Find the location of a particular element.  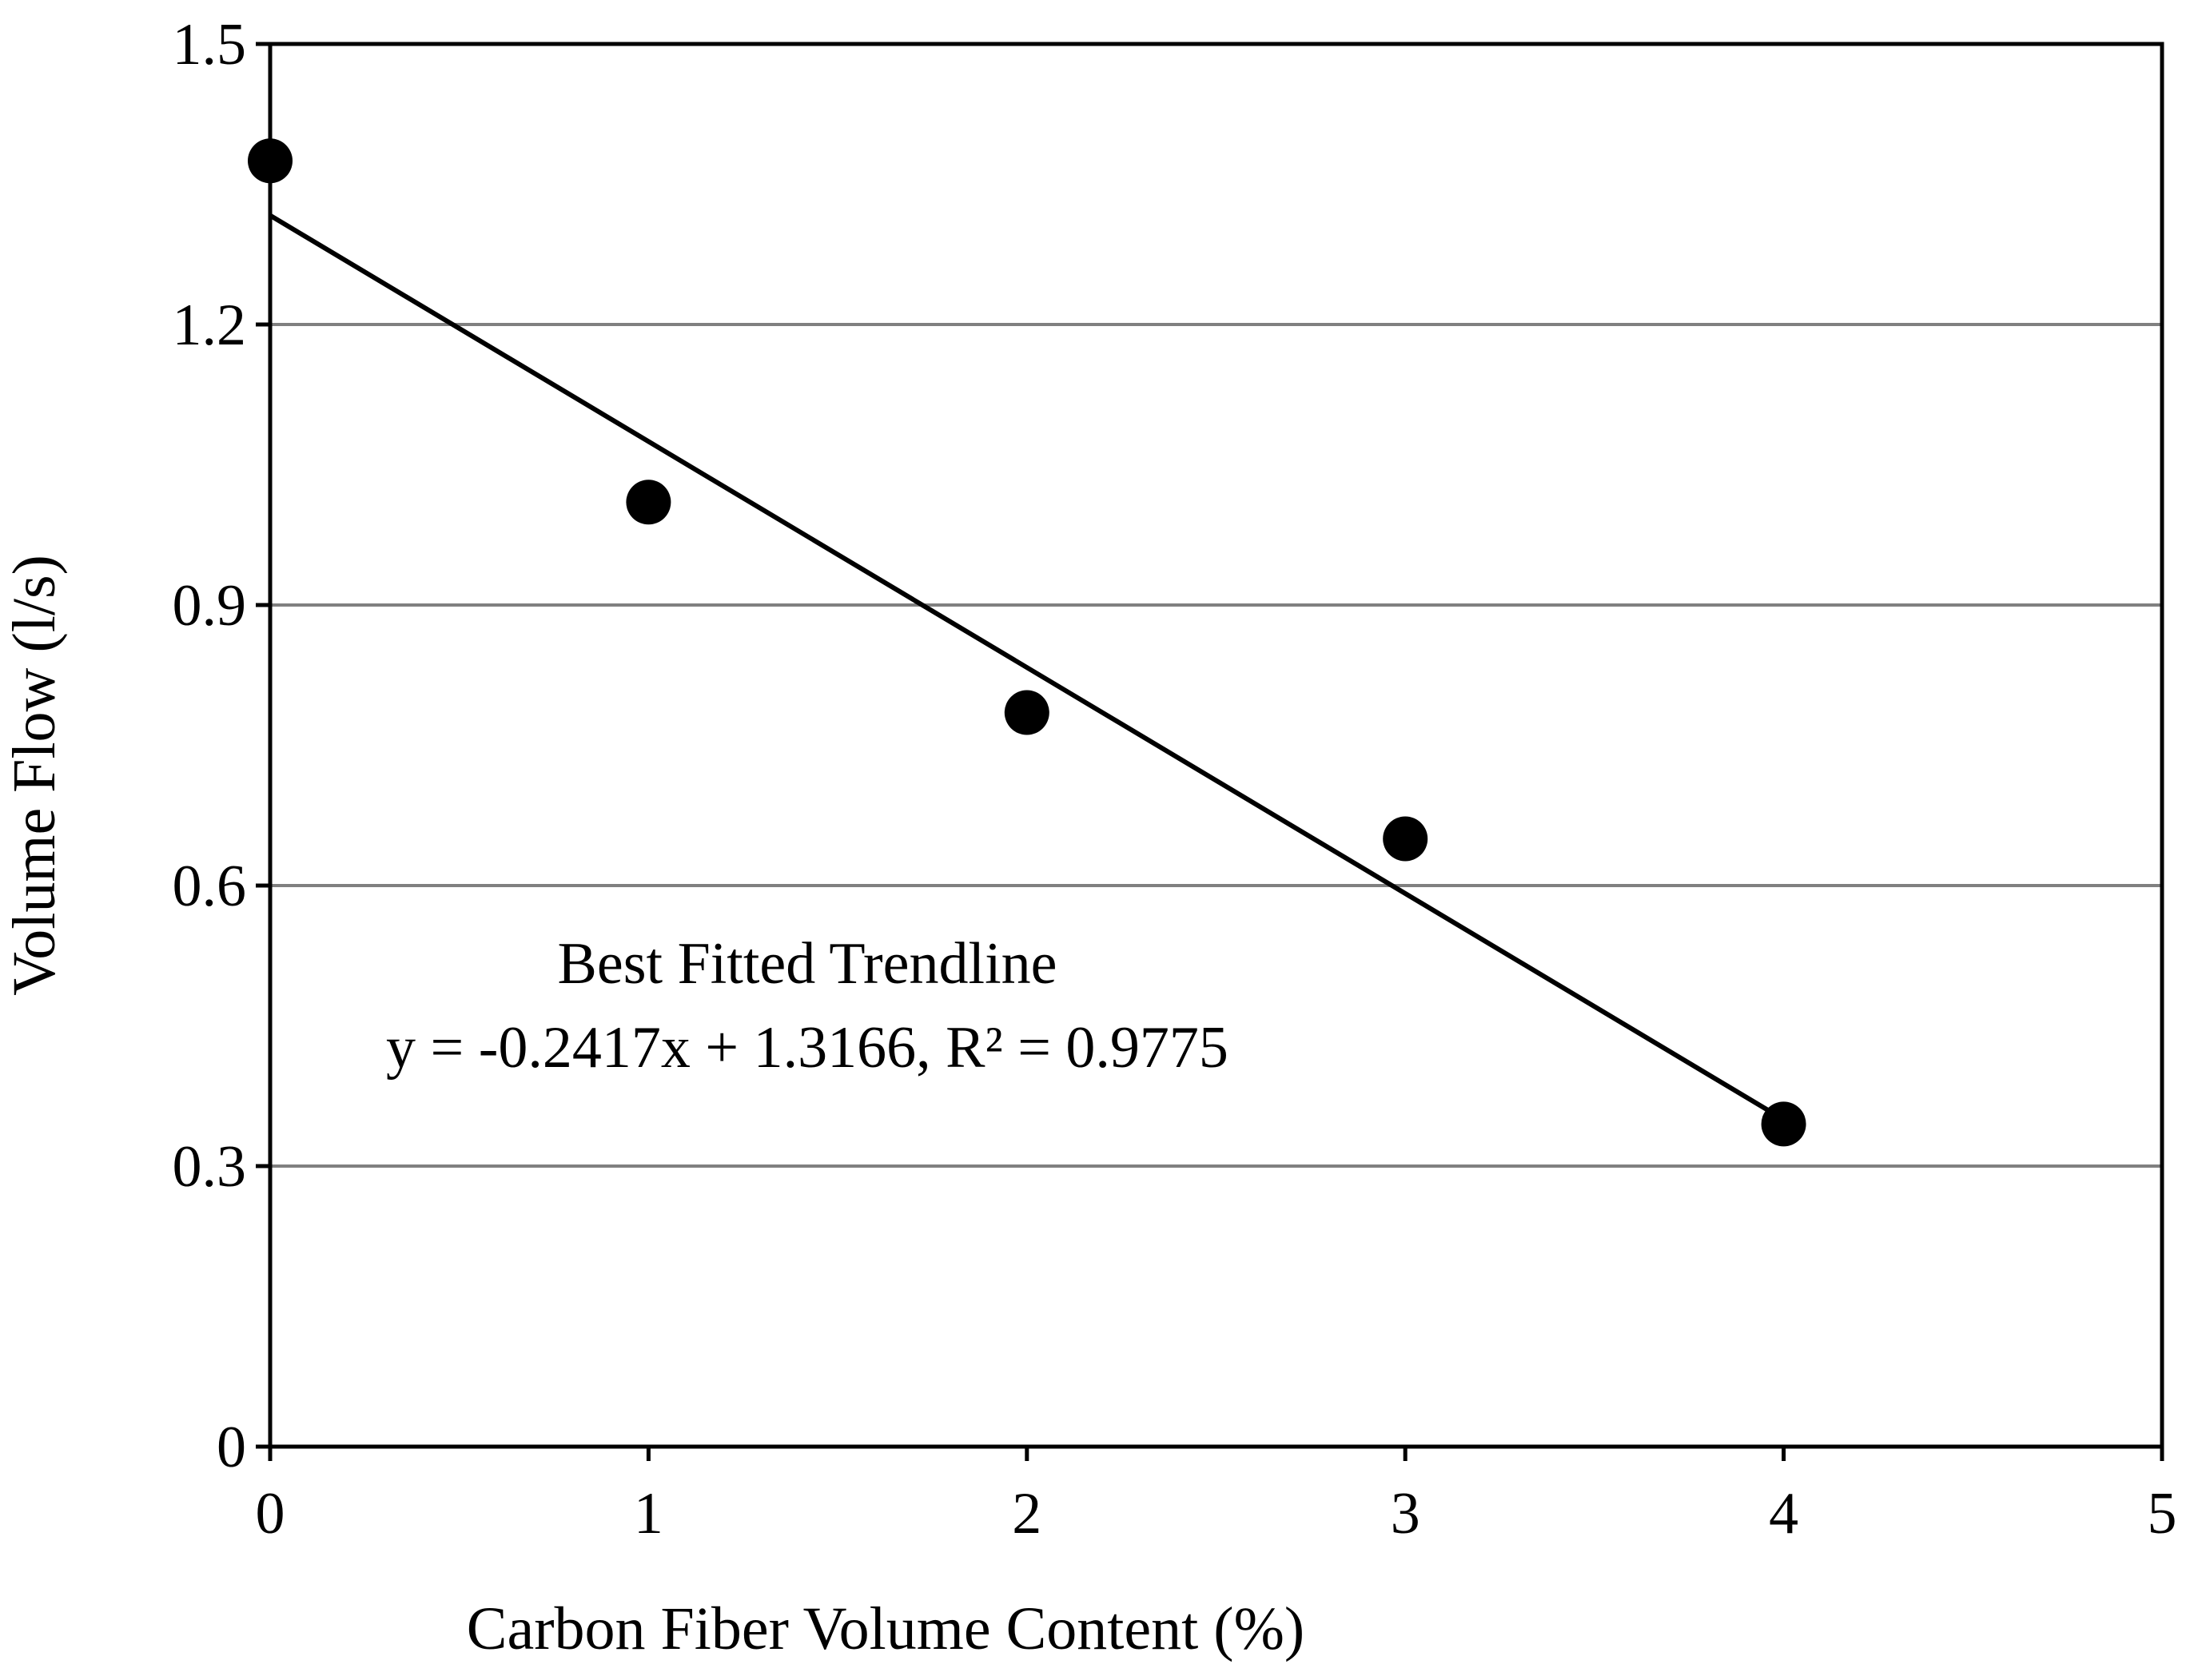

y-tick-label-3: 0.9 is located at coordinates (210, 606).